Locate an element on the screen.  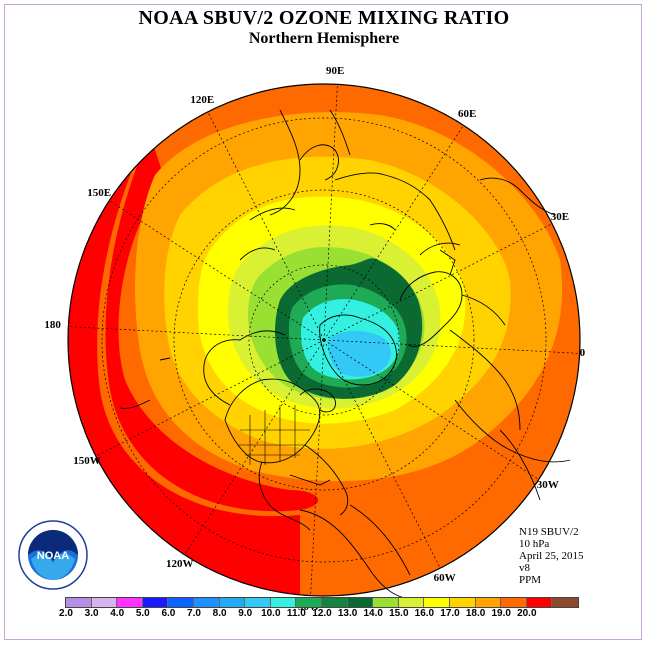
version-label: v8 is located at coordinates (524, 568).